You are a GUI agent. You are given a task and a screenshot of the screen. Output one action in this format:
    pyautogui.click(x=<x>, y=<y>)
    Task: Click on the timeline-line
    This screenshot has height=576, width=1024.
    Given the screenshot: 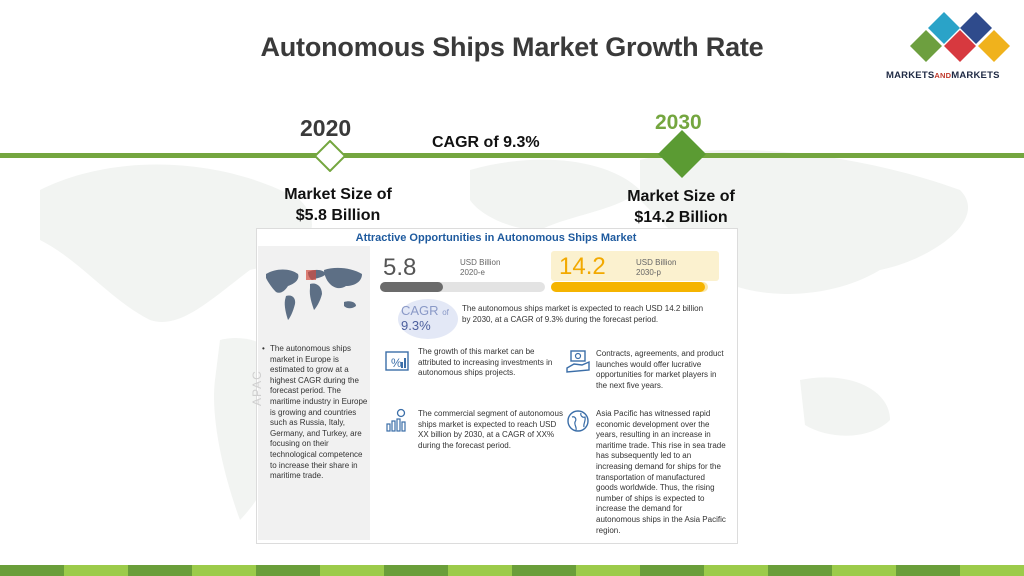 What is the action you would take?
    pyautogui.click(x=512, y=155)
    